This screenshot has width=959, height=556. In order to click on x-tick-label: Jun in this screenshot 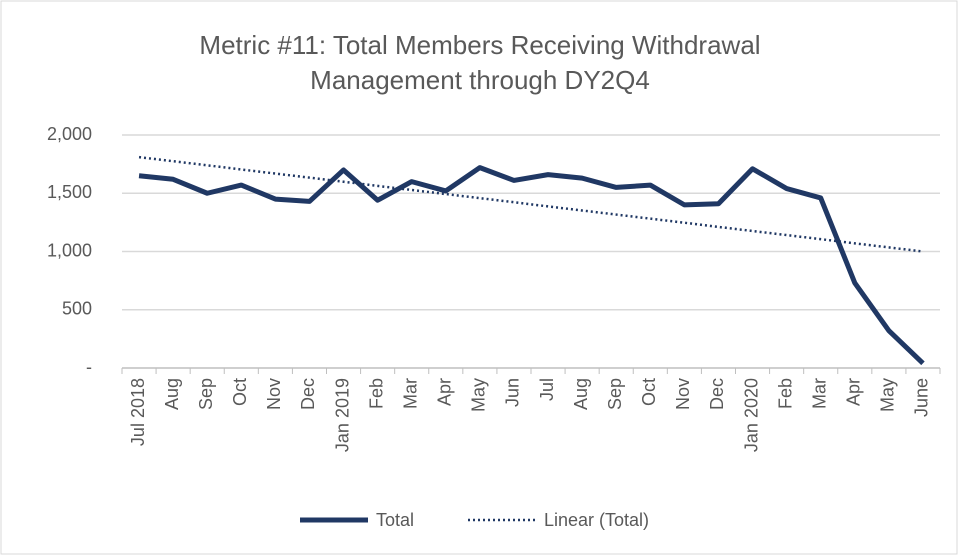, I will do `click(513, 392)`.